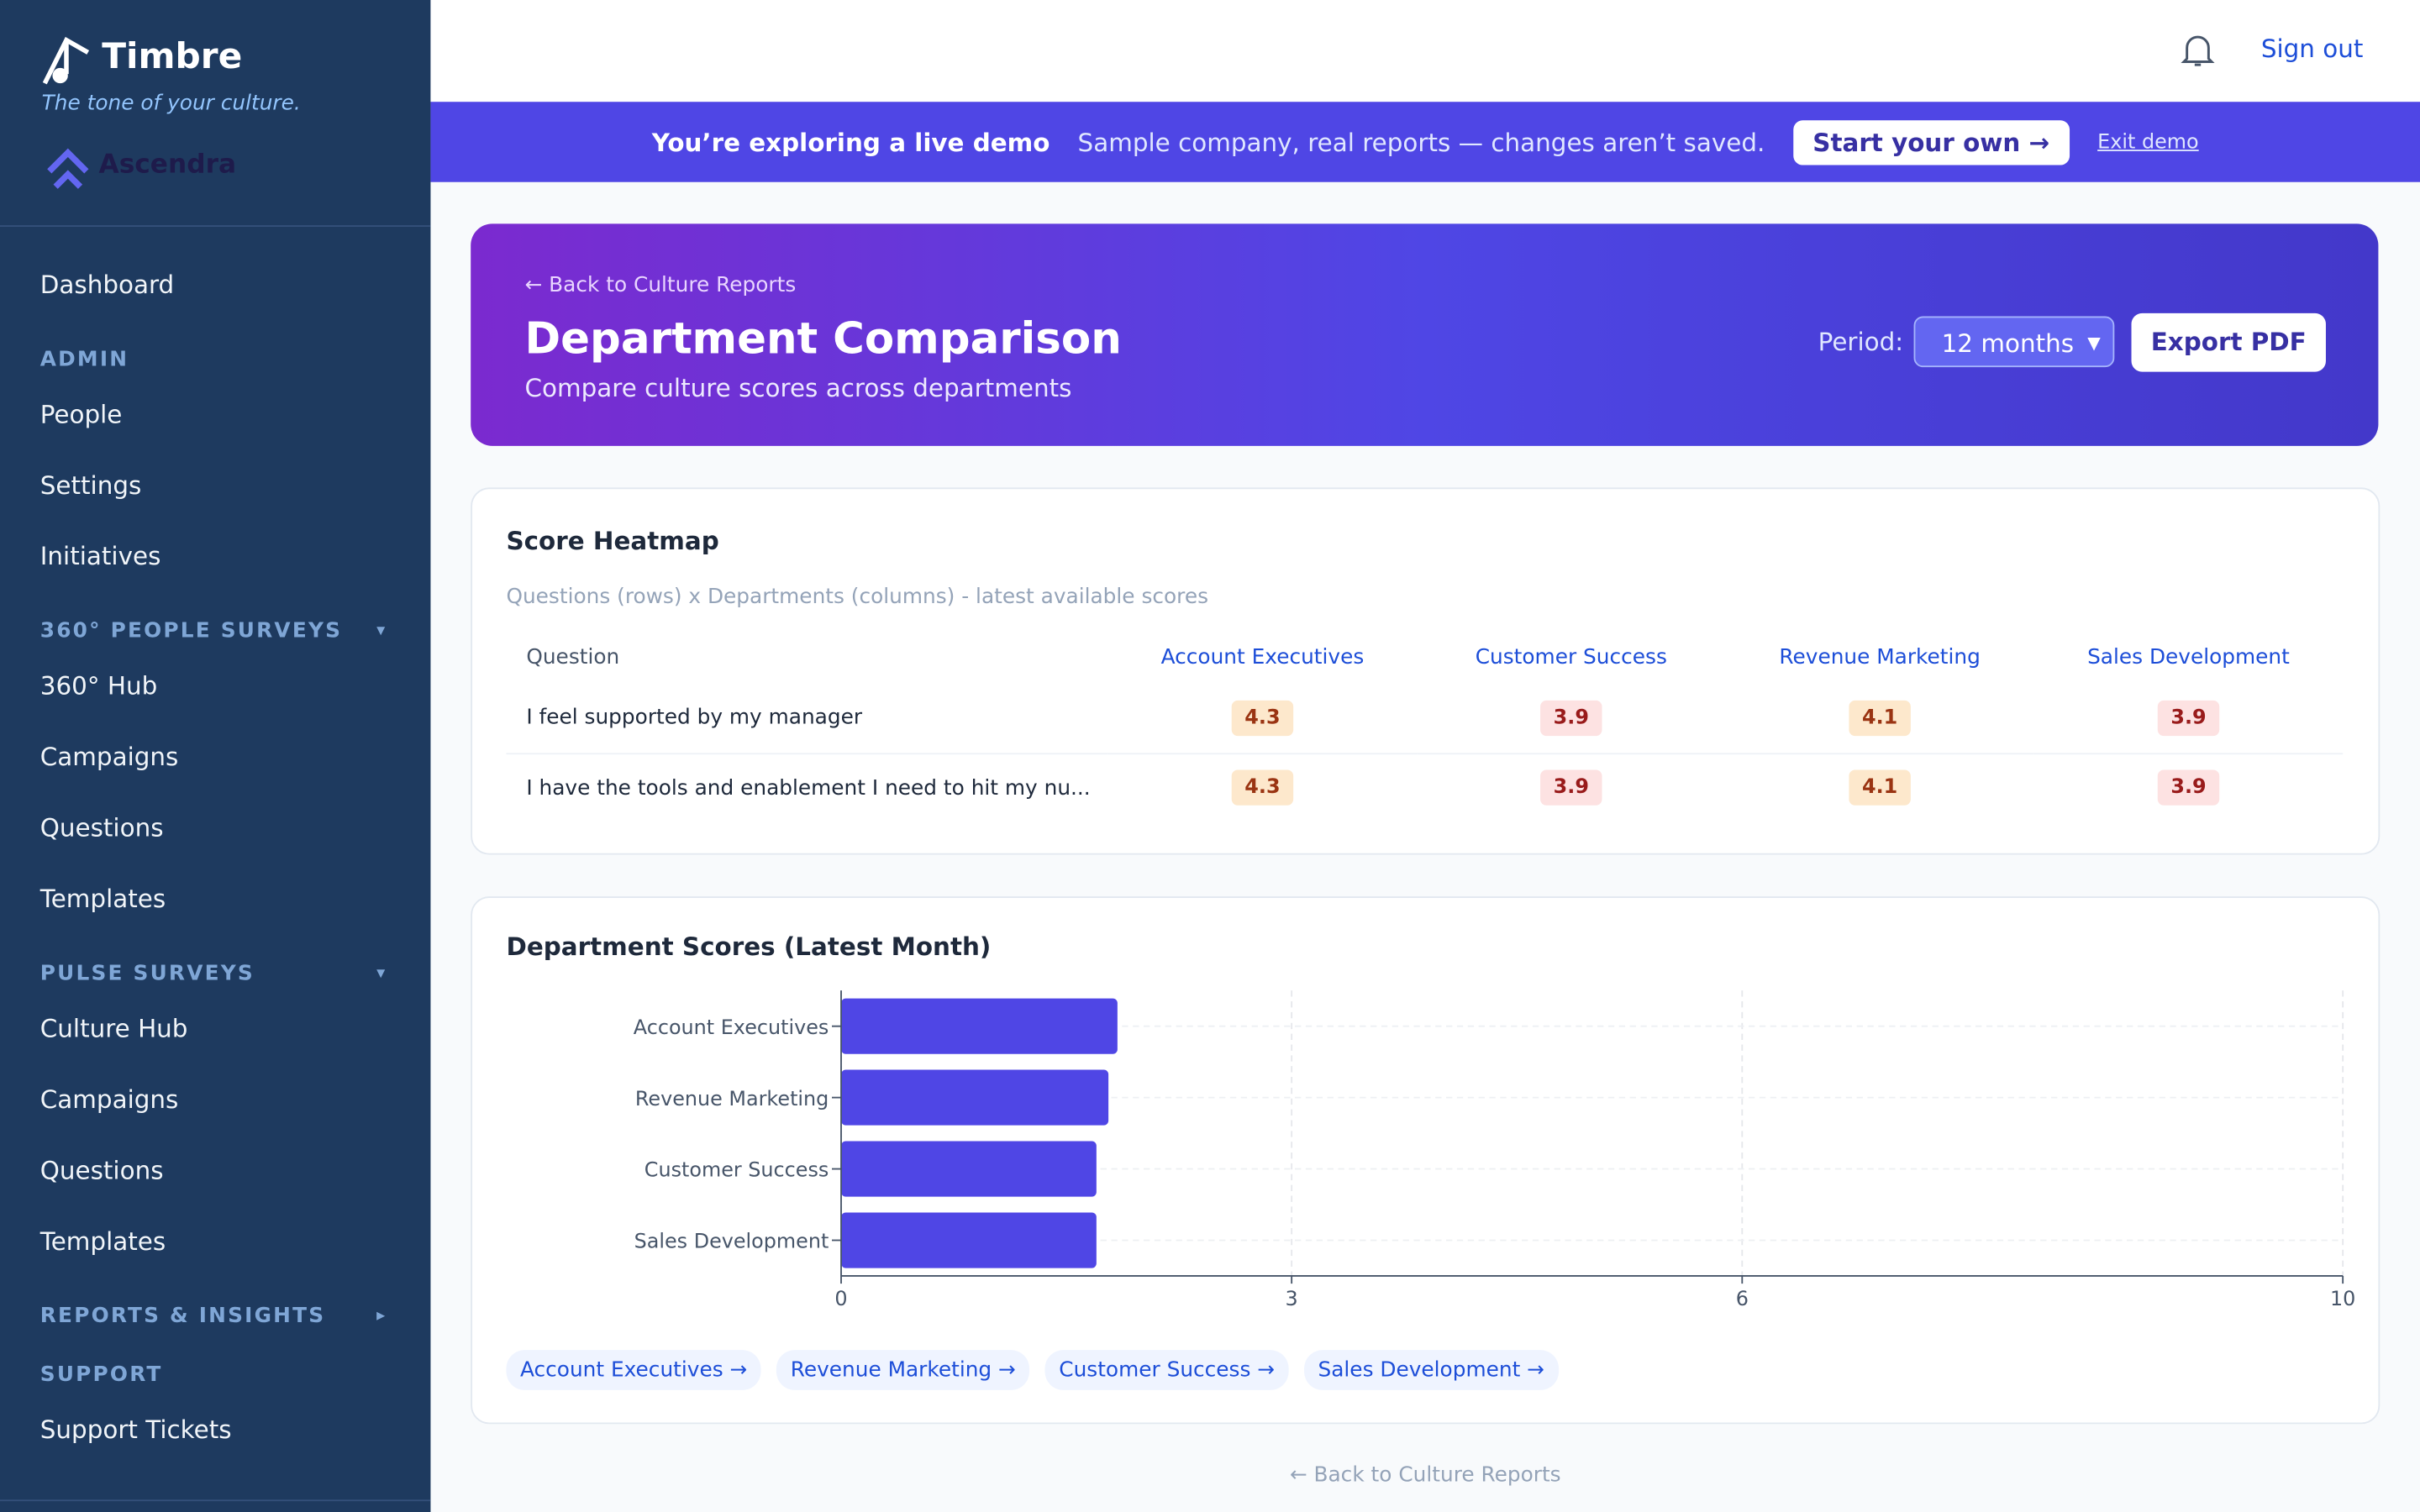 This screenshot has width=2420, height=1512. Describe the element at coordinates (850, 142) in the screenshot. I see `banner-title: You’re exploring a live demo` at that location.